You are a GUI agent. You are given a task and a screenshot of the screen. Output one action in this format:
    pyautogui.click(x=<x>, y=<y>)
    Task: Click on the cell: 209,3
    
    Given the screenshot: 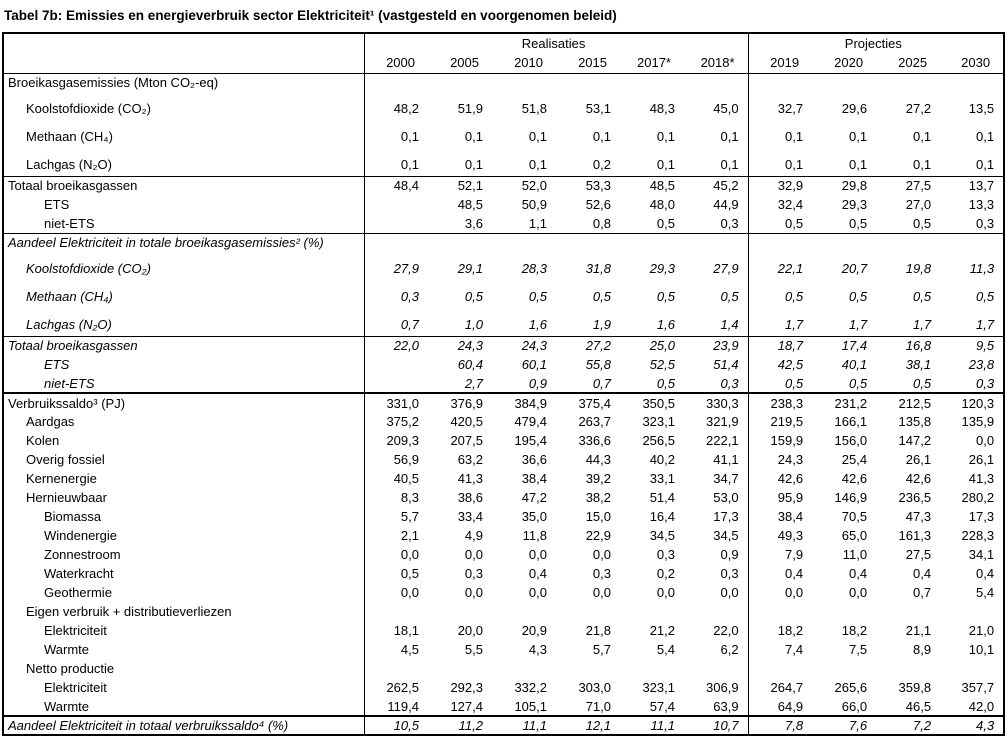 What is the action you would take?
    pyautogui.click(x=402, y=440)
    